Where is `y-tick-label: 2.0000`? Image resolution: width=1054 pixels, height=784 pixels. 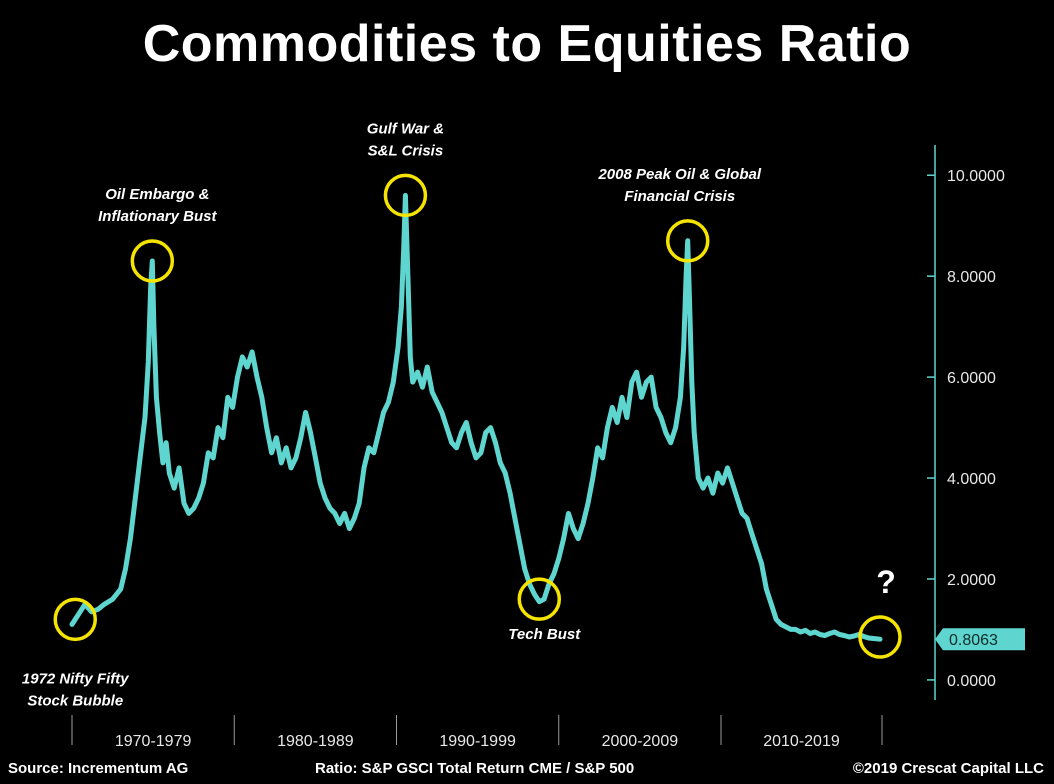 y-tick-label: 2.0000 is located at coordinates (971, 580).